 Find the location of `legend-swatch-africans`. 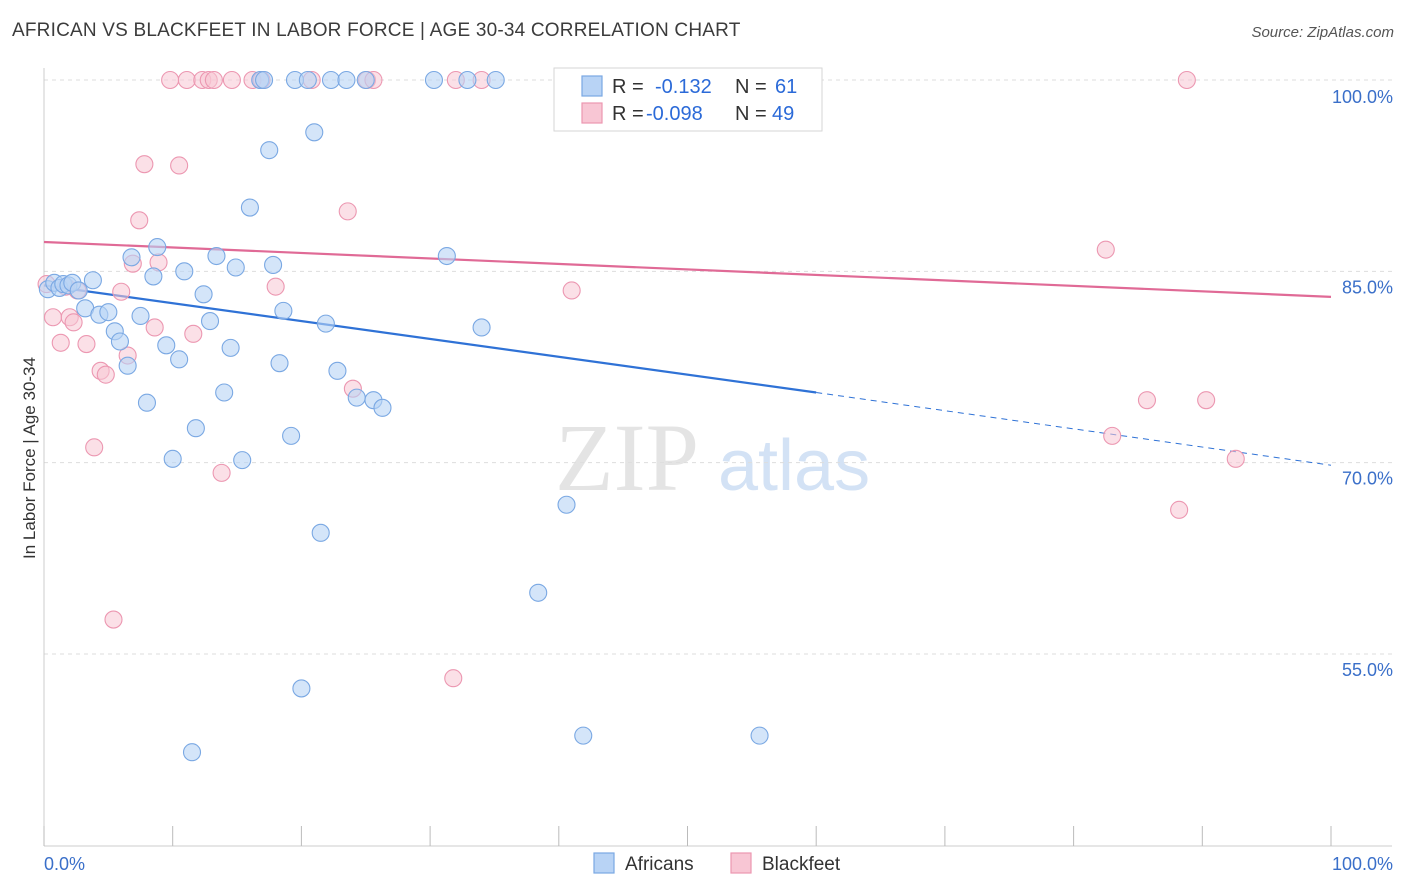

legend-swatch-africans is located at coordinates (592, 86).